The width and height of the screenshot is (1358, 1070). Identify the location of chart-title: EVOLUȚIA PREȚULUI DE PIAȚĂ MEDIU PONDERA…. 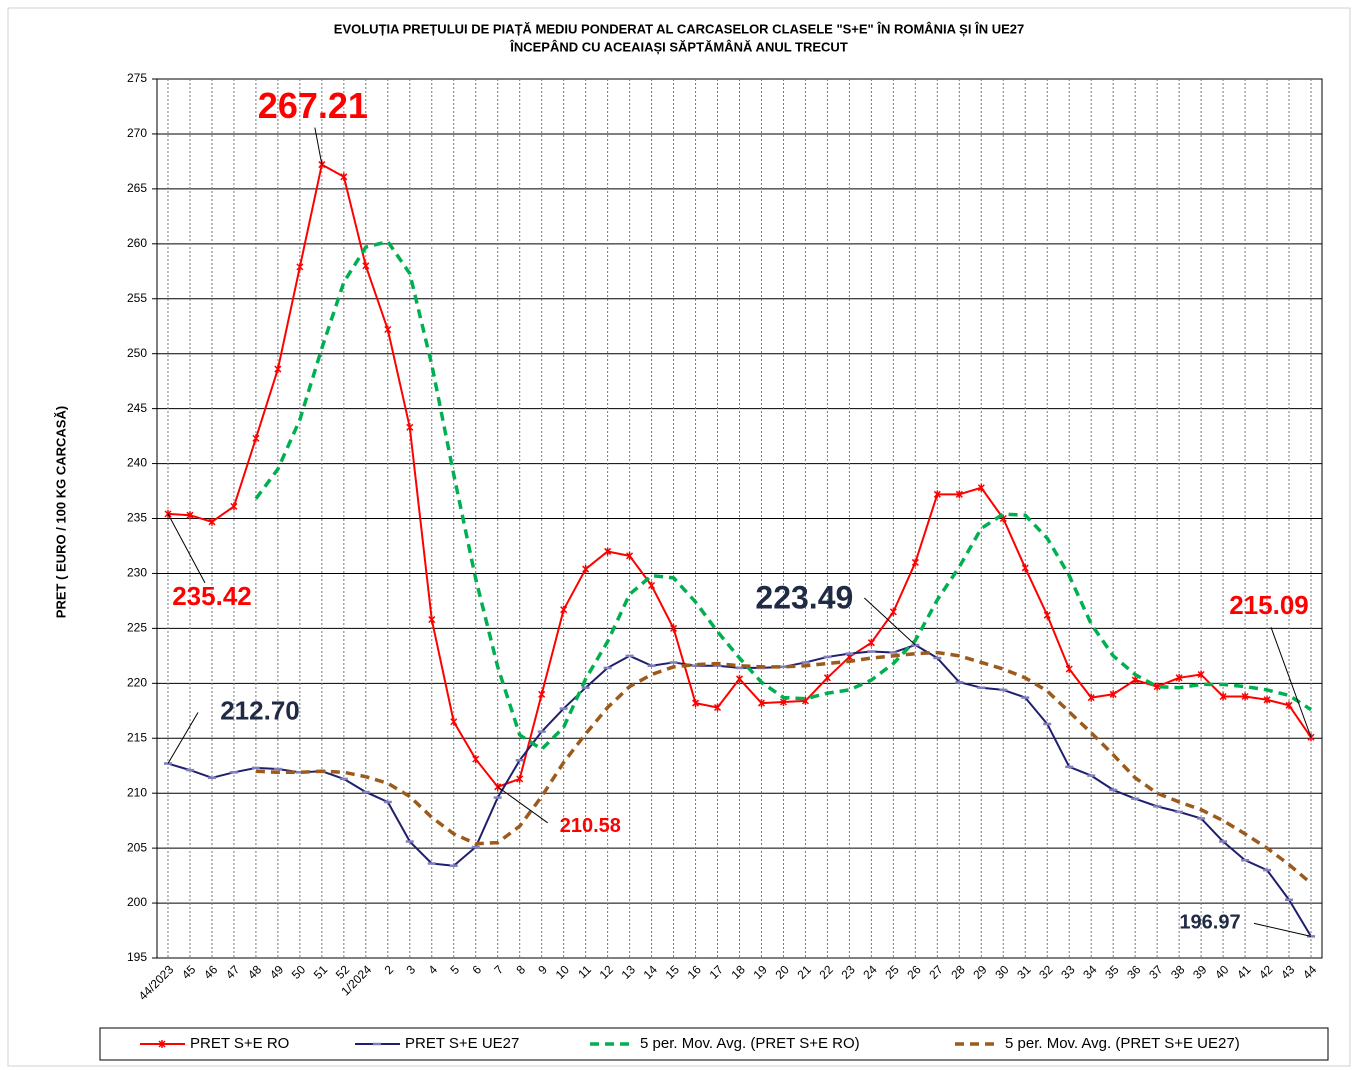
(679, 28).